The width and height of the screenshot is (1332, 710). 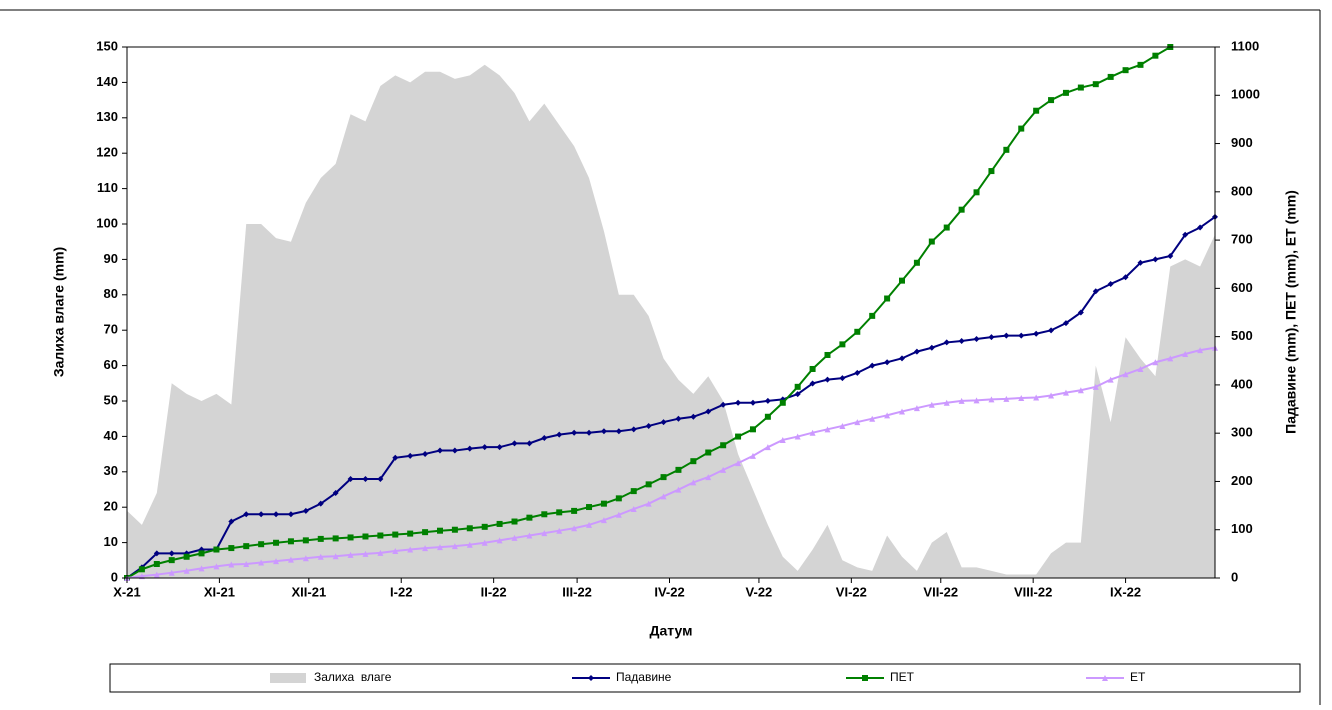 I want to click on y-tick-label: 120, so click(x=107, y=152).